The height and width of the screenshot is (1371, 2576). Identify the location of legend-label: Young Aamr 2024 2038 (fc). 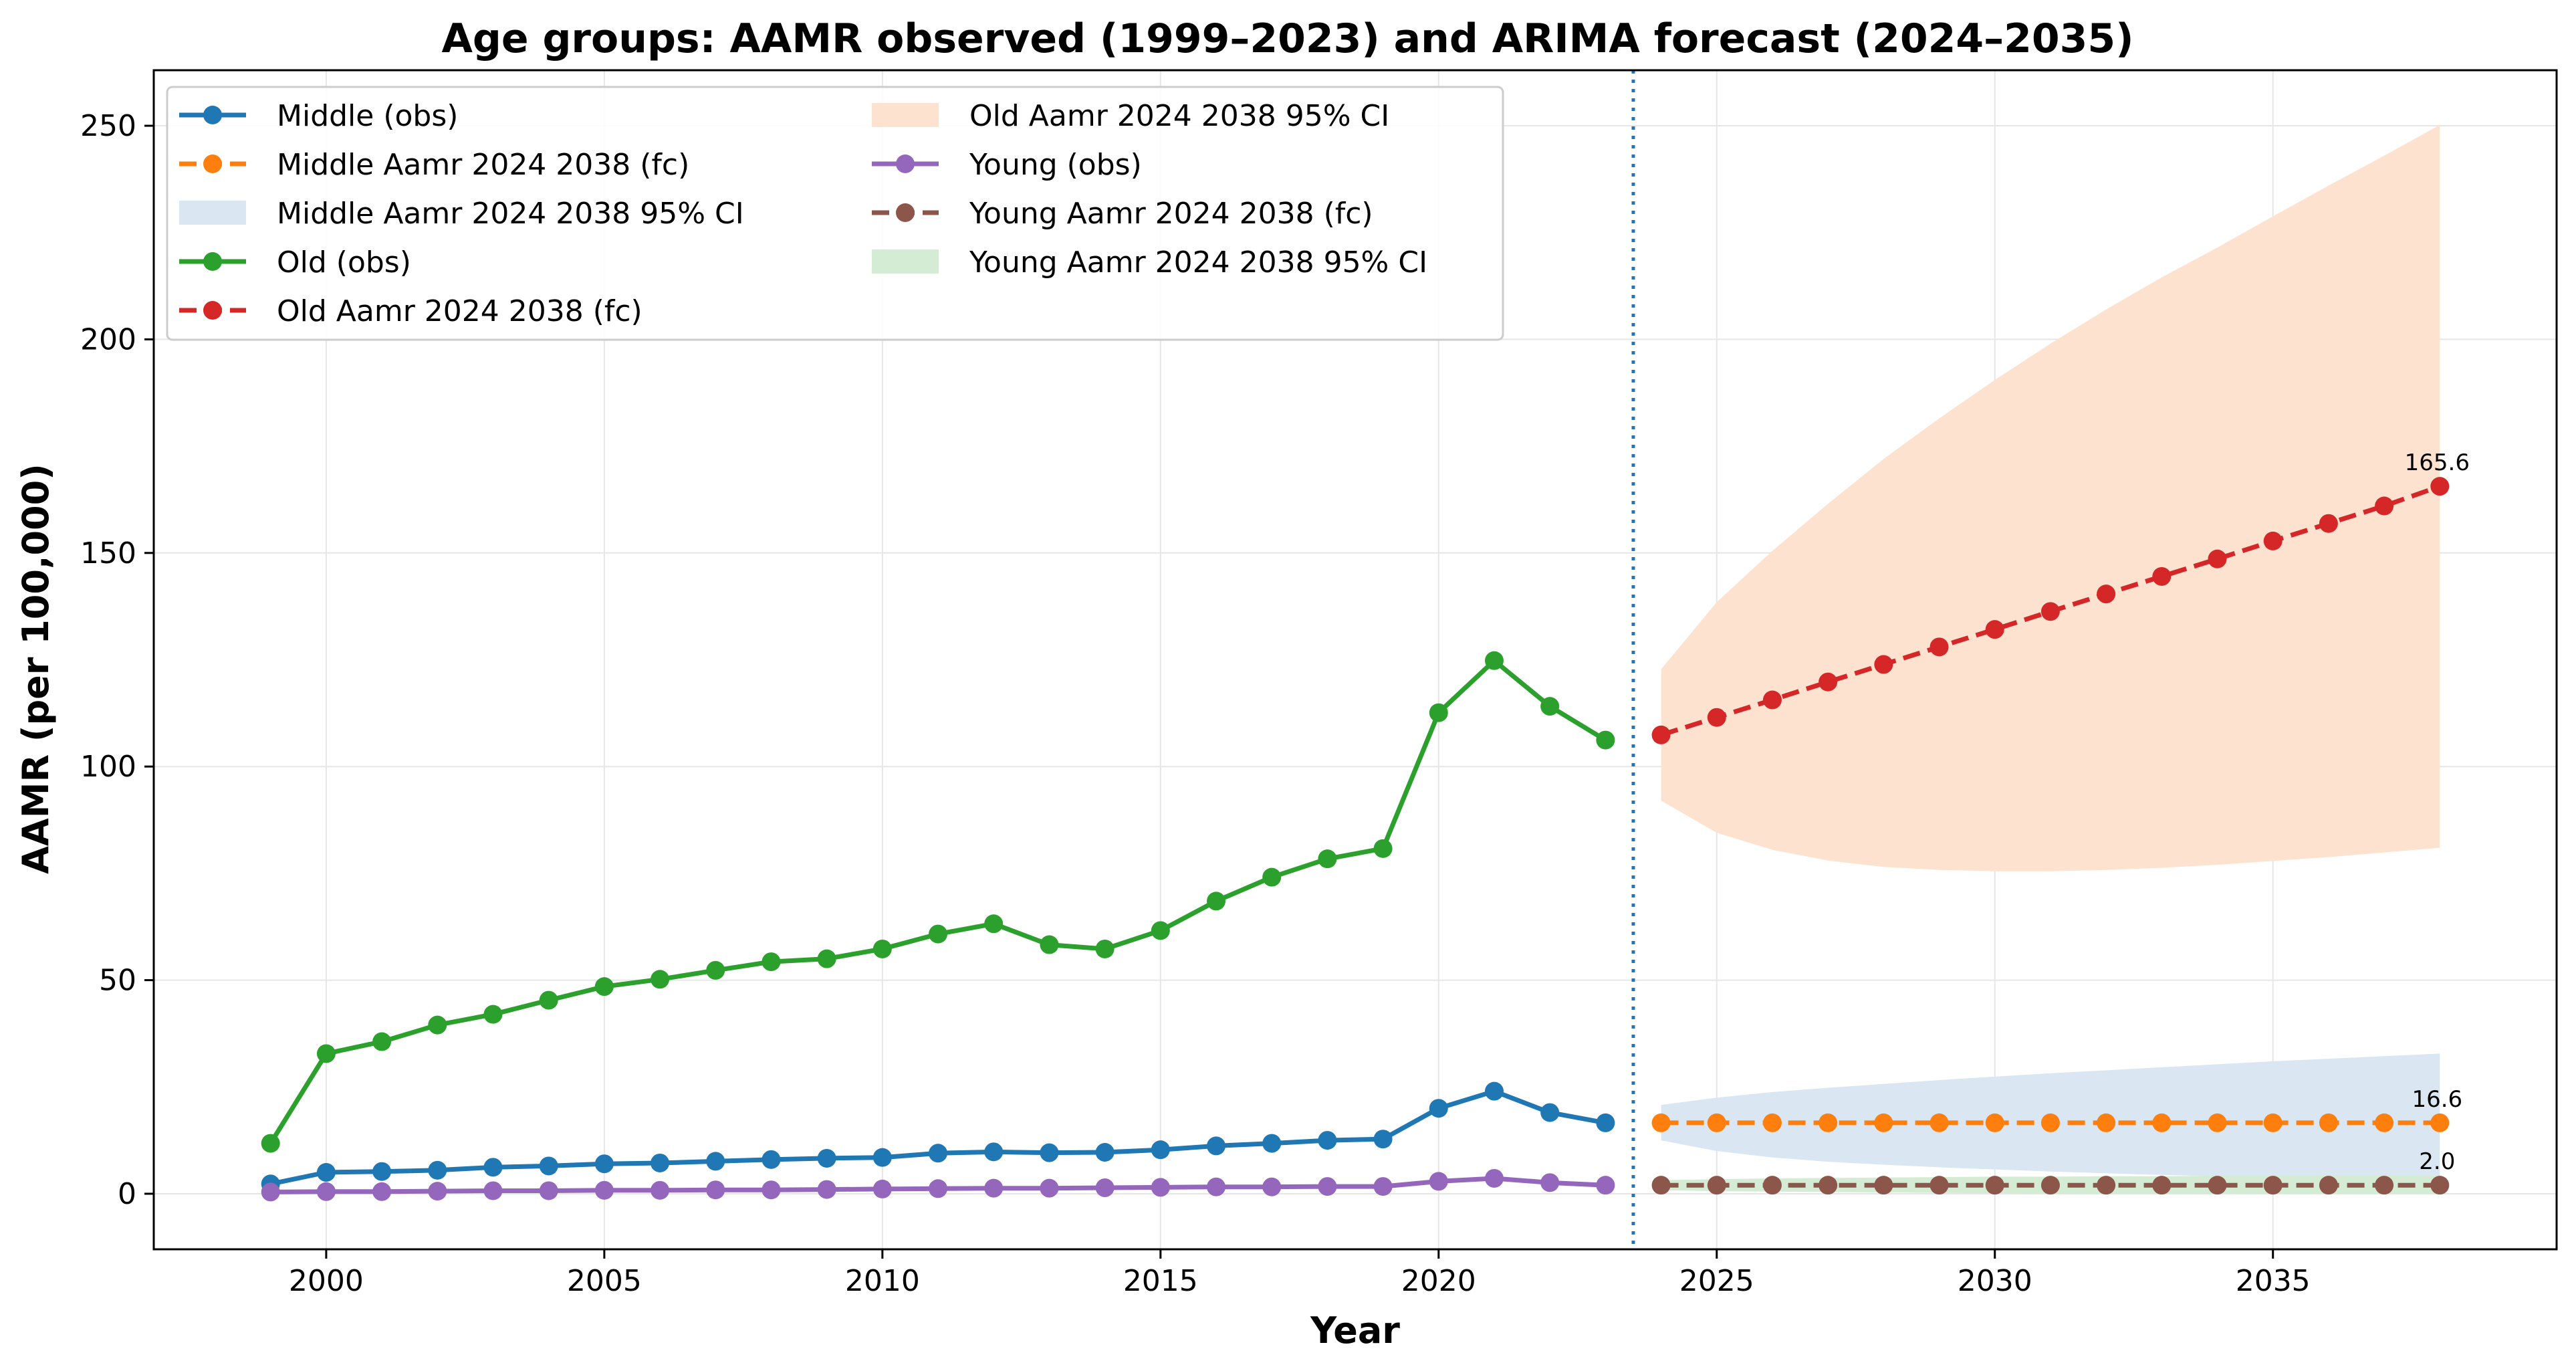
(1171, 214).